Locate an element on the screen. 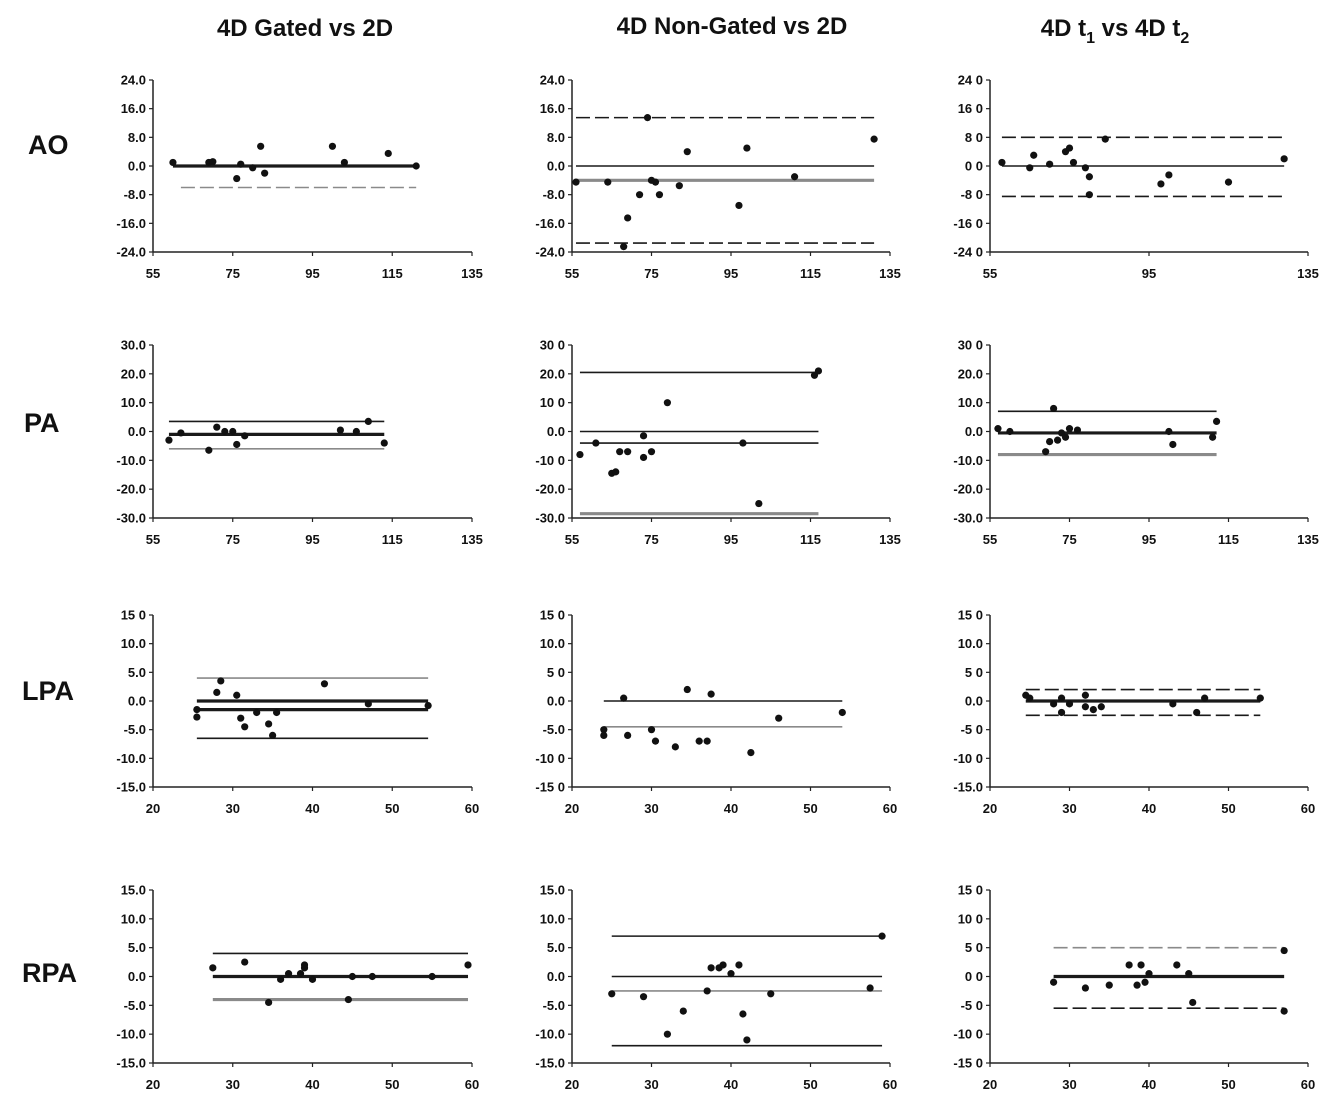 The image size is (1339, 1117). column-heading-t1-vs-t2-part2: vs 4D t is located at coordinates (1137, 28).